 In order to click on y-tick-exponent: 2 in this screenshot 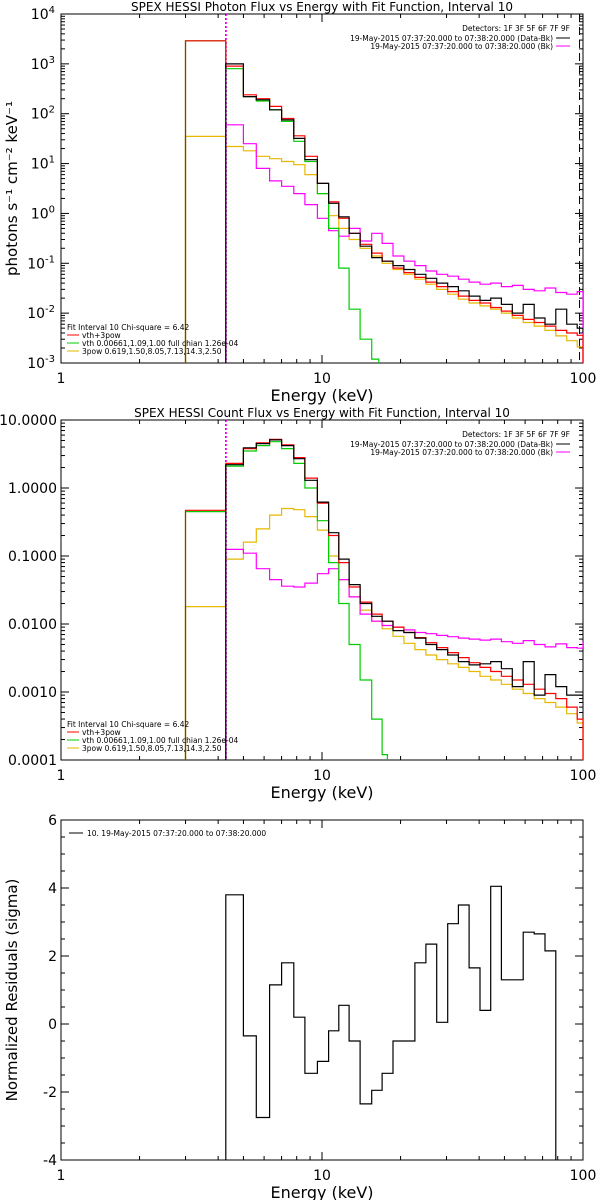, I will do `click(52, 110)`.